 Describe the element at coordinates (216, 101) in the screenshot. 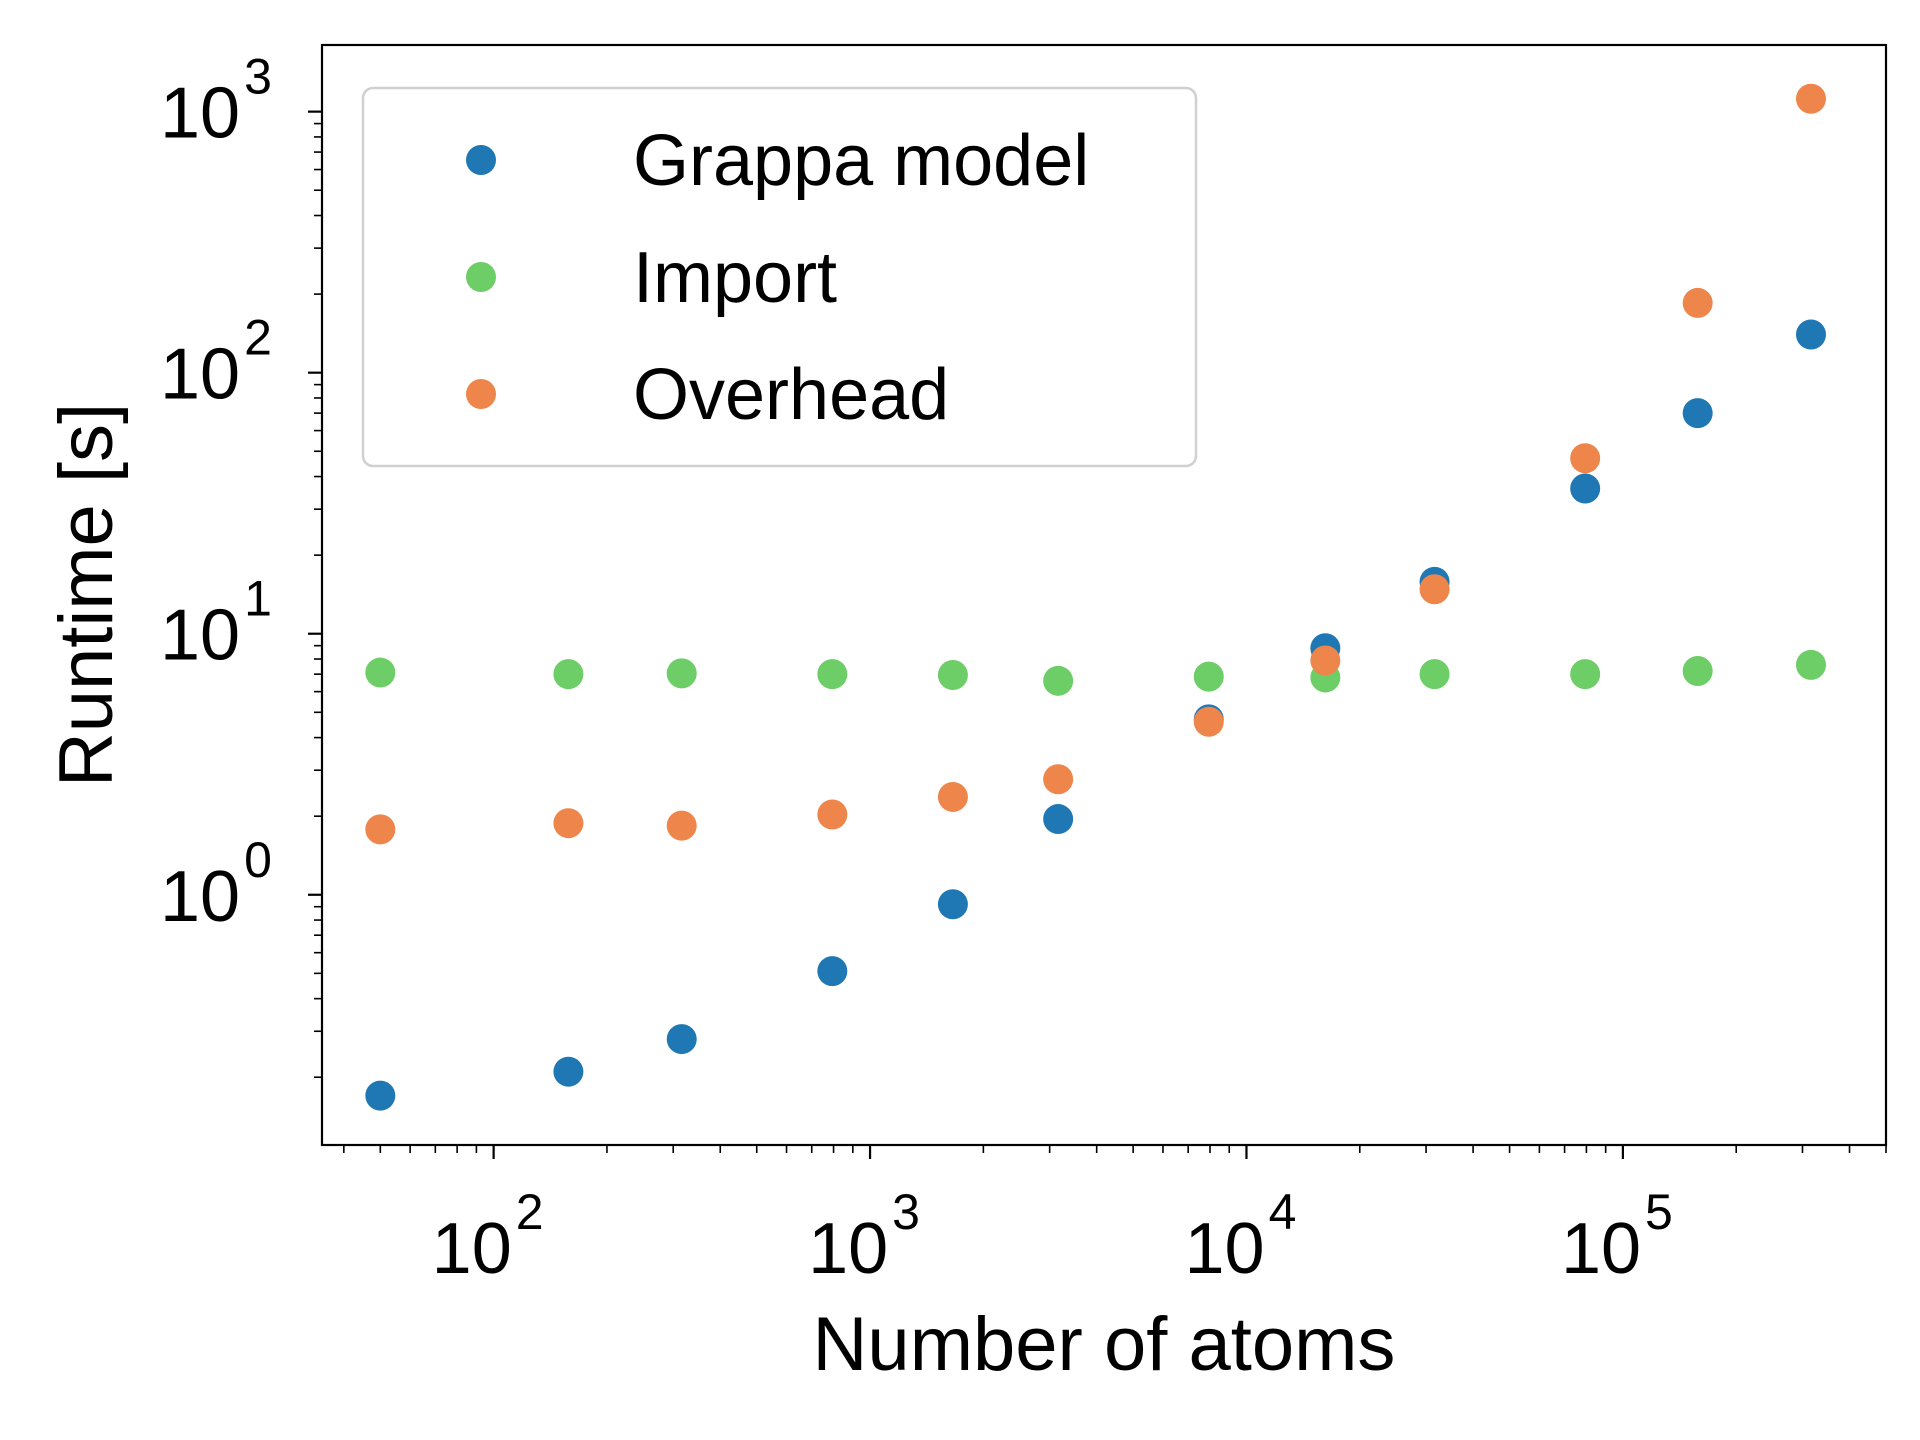

I see `y-tick-label: 10³` at that location.